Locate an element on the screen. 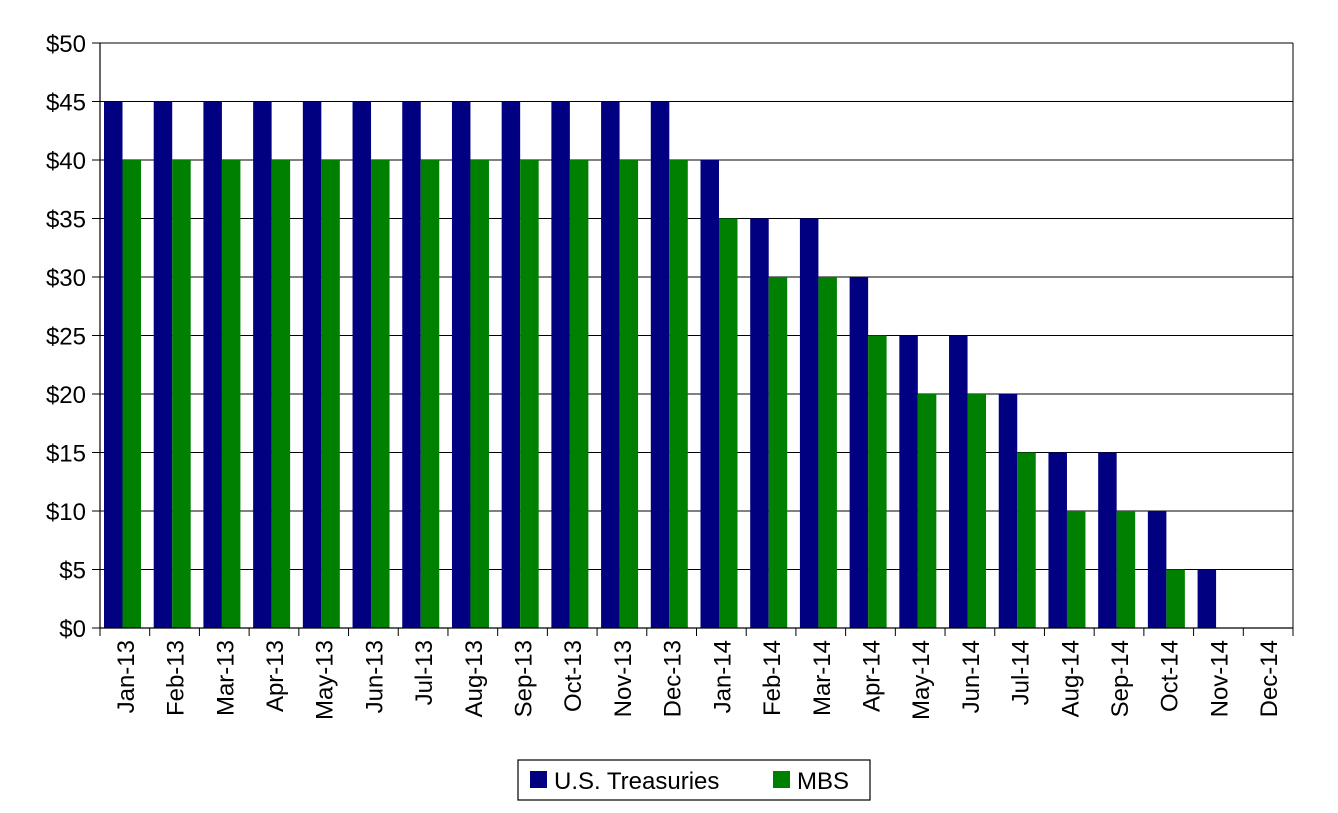 This screenshot has width=1338, height=813. x-tick-label-apr-13: Apr-13 is located at coordinates (275, 676).